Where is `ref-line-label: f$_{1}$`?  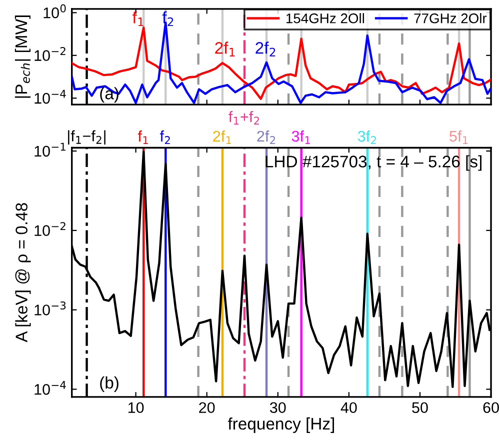
ref-line-label: f$_{1}$ is located at coordinates (143, 137).